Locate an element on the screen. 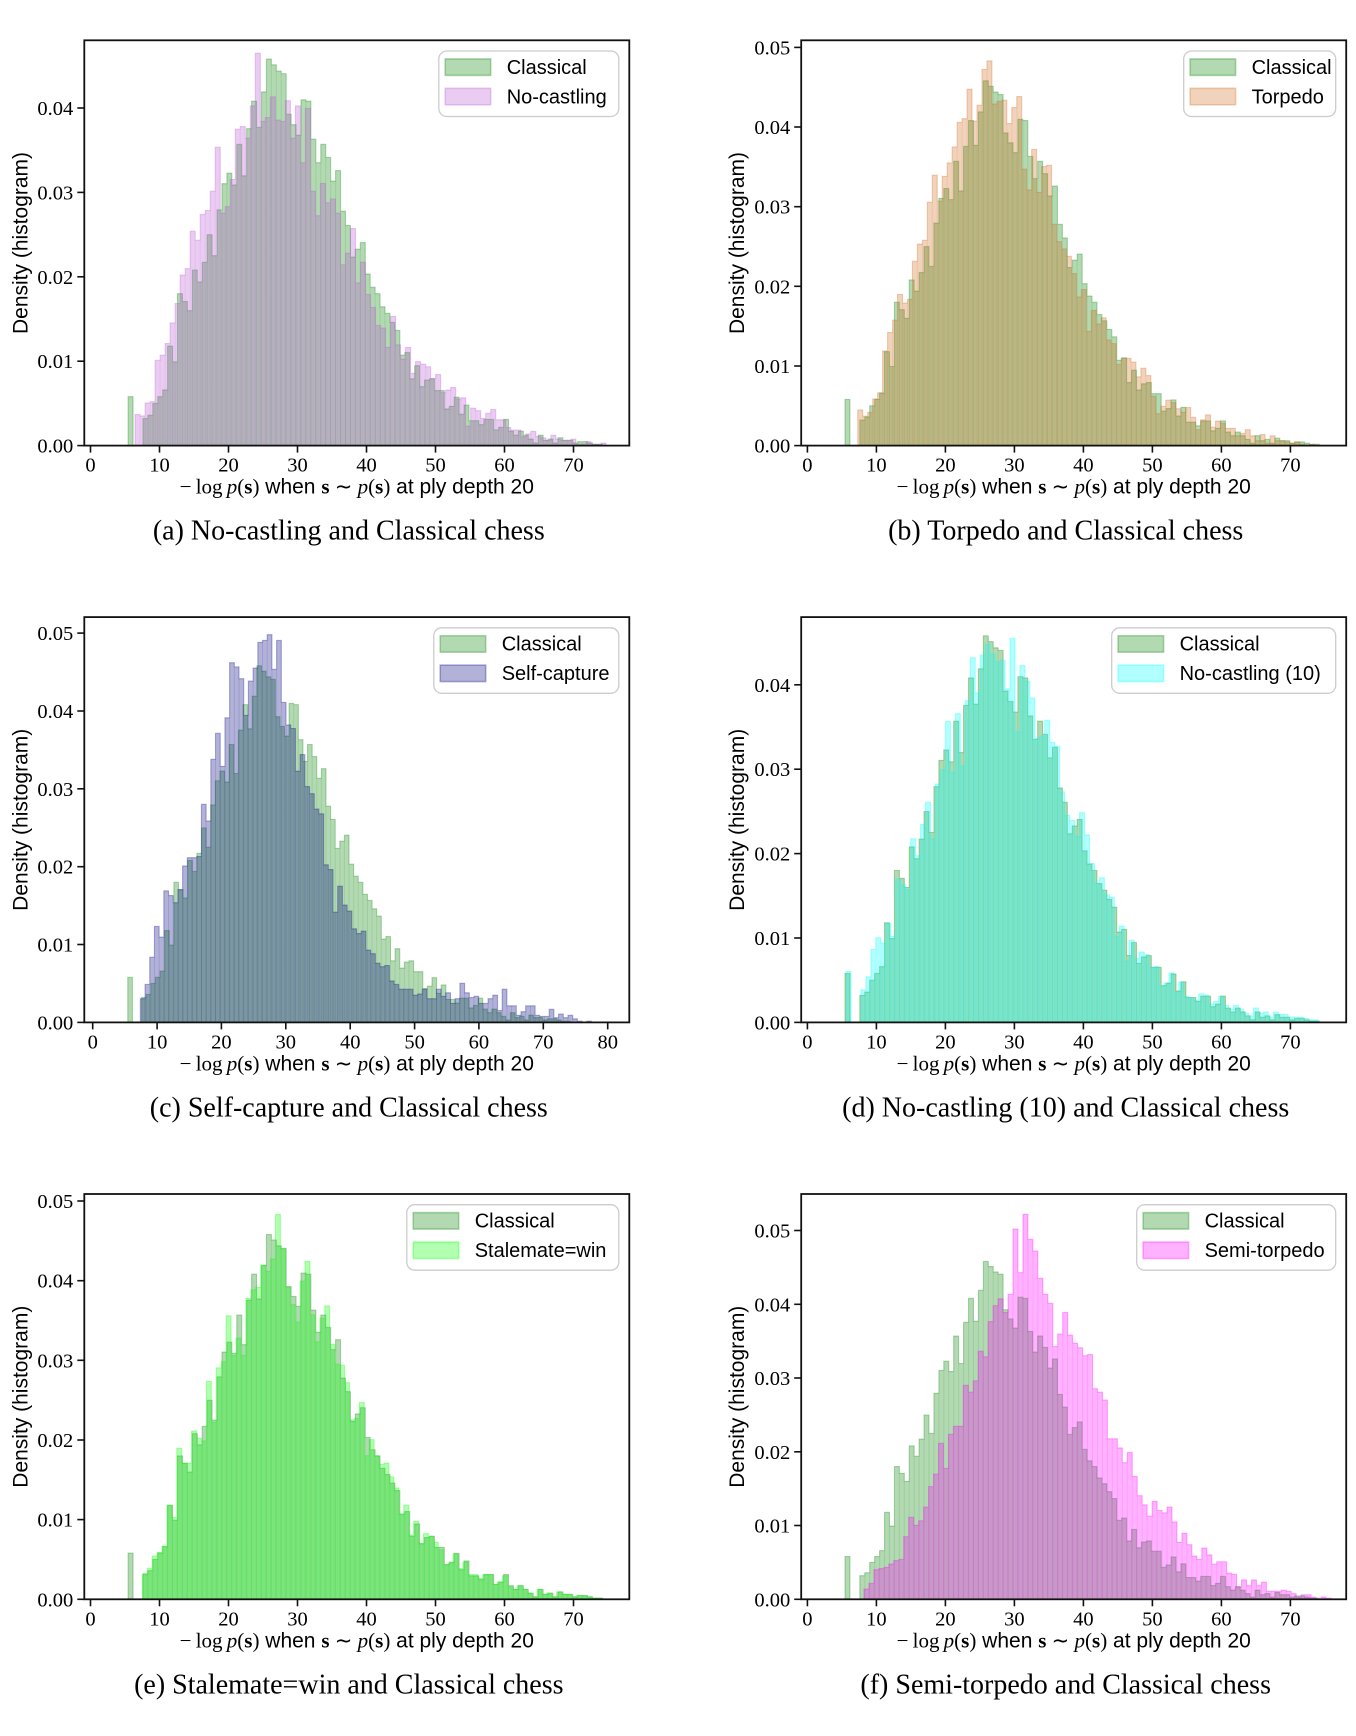  svg-text:(b) Torpedo and Classical ches: (b) Torpedo and Classical chess is located at coordinates (1065, 531).